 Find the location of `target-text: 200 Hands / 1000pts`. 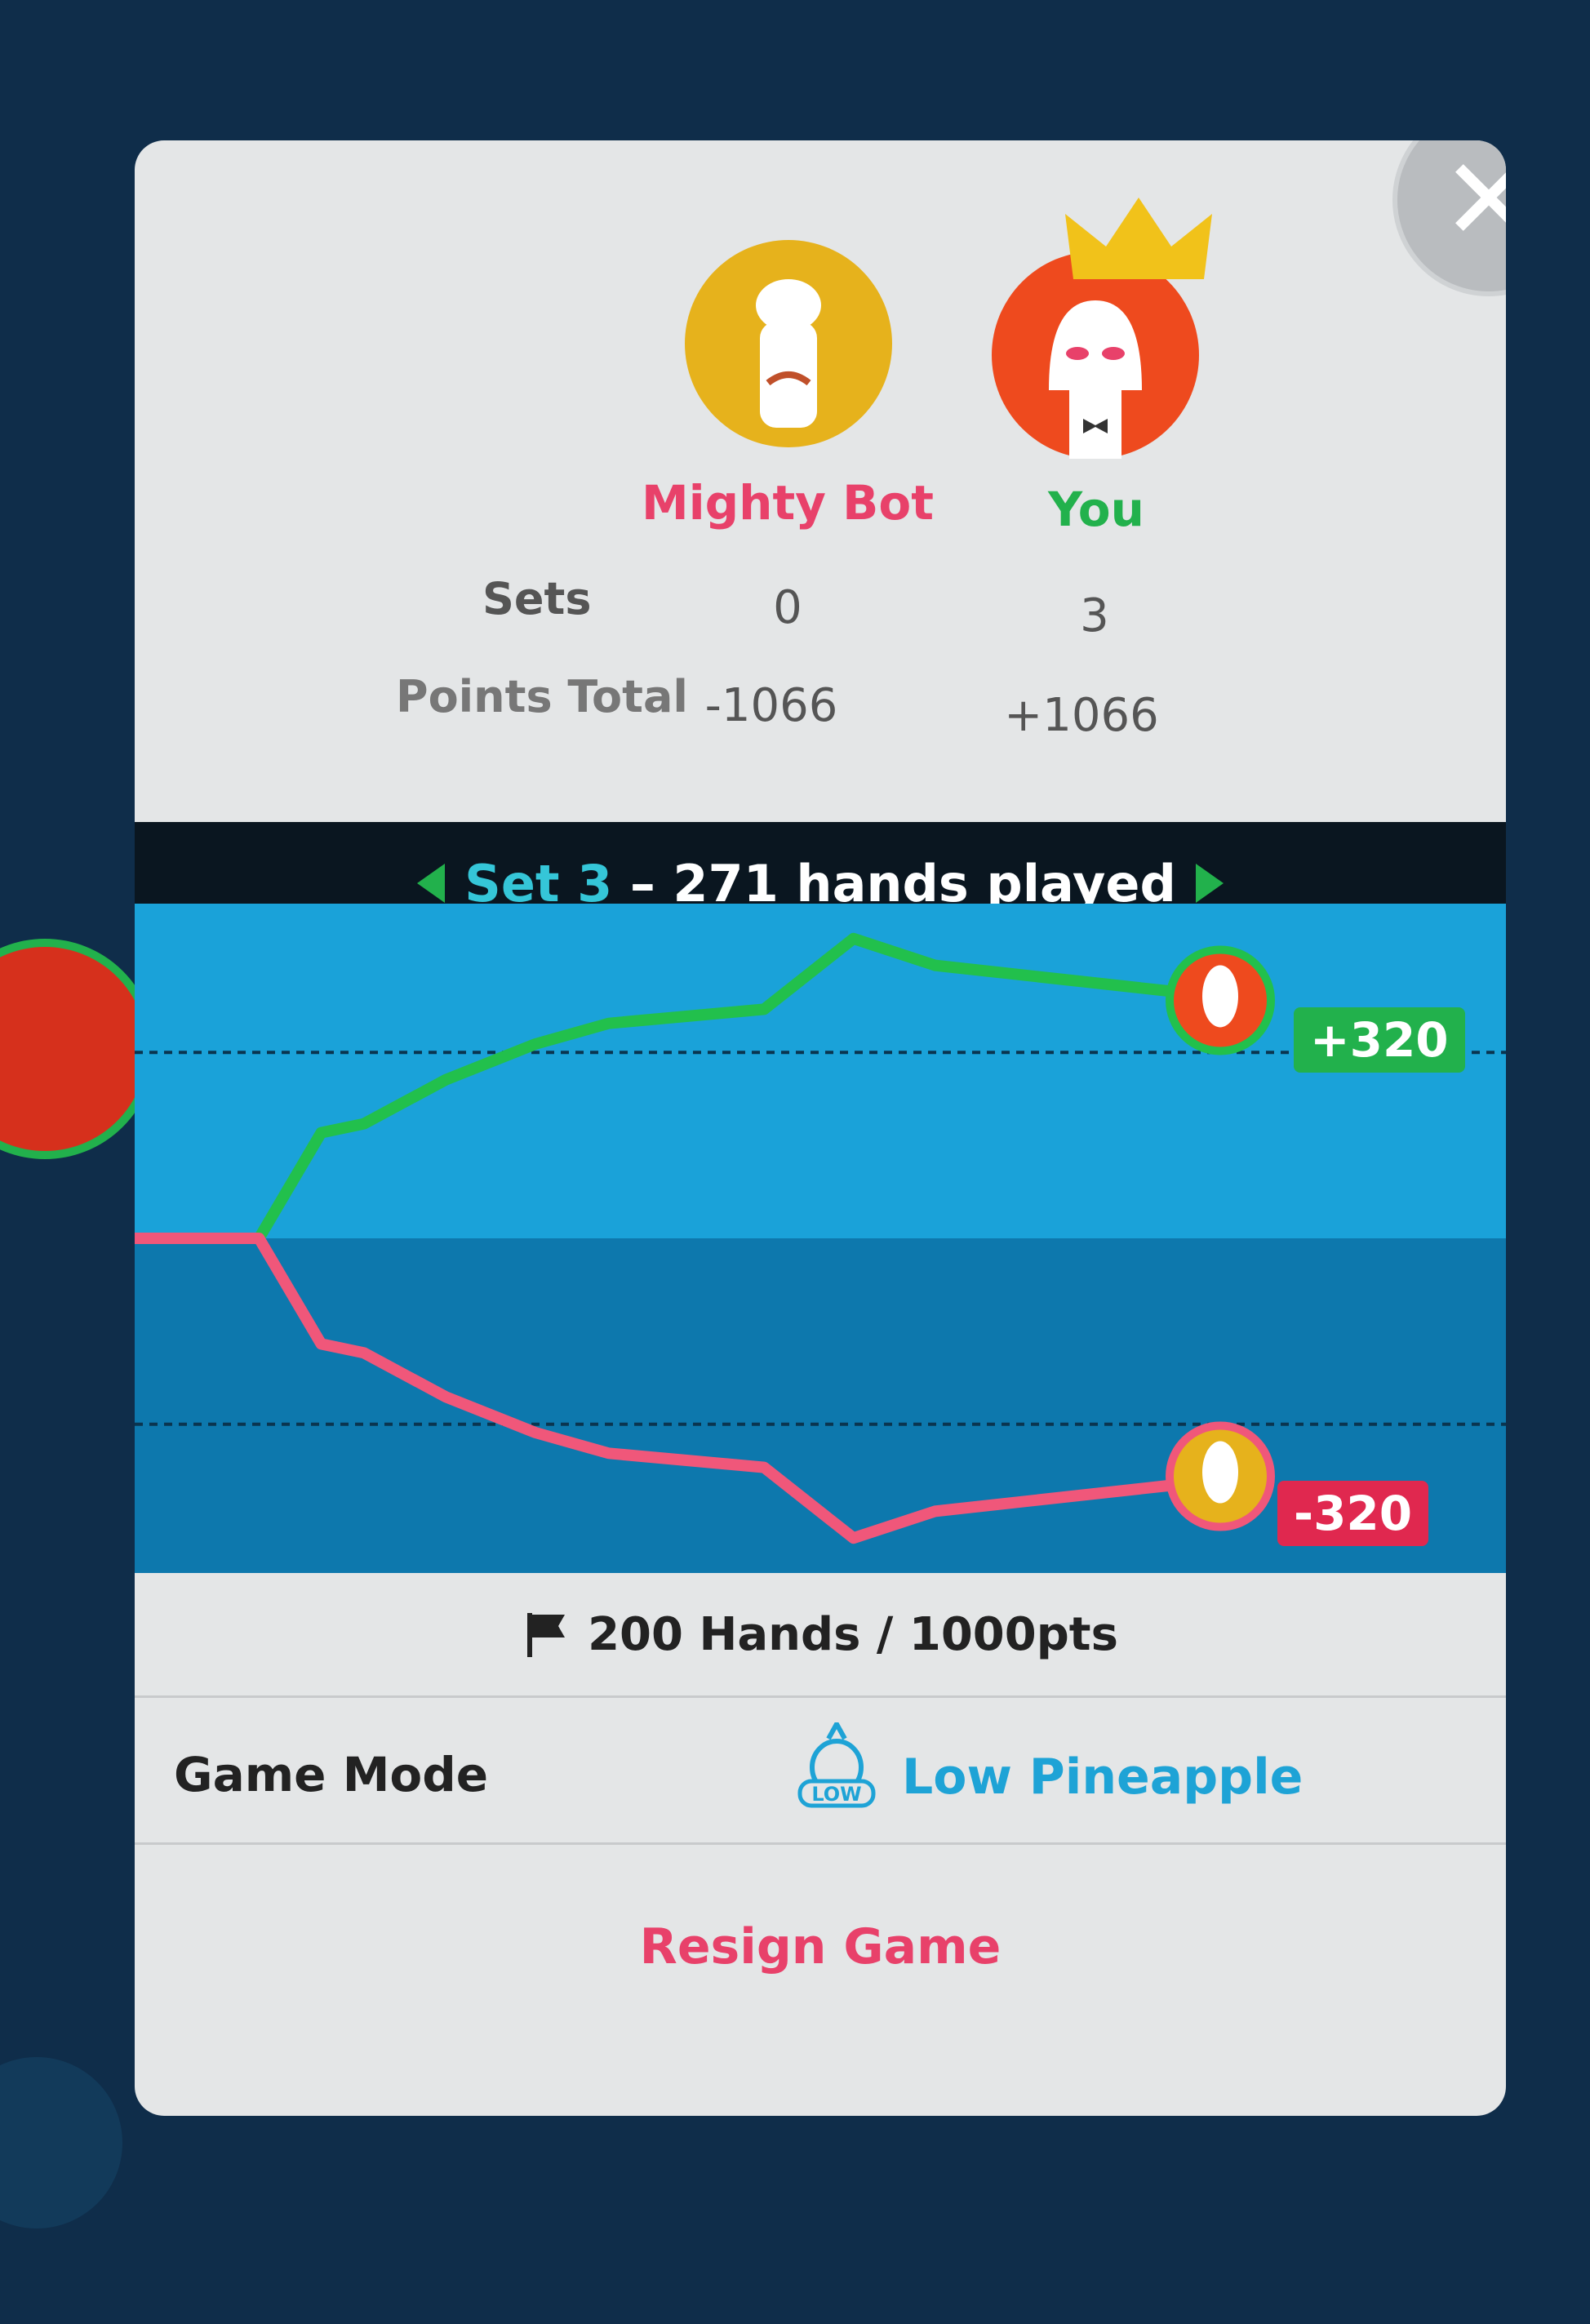

target-text: 200 Hands / 1000pts is located at coordinates (853, 1634).